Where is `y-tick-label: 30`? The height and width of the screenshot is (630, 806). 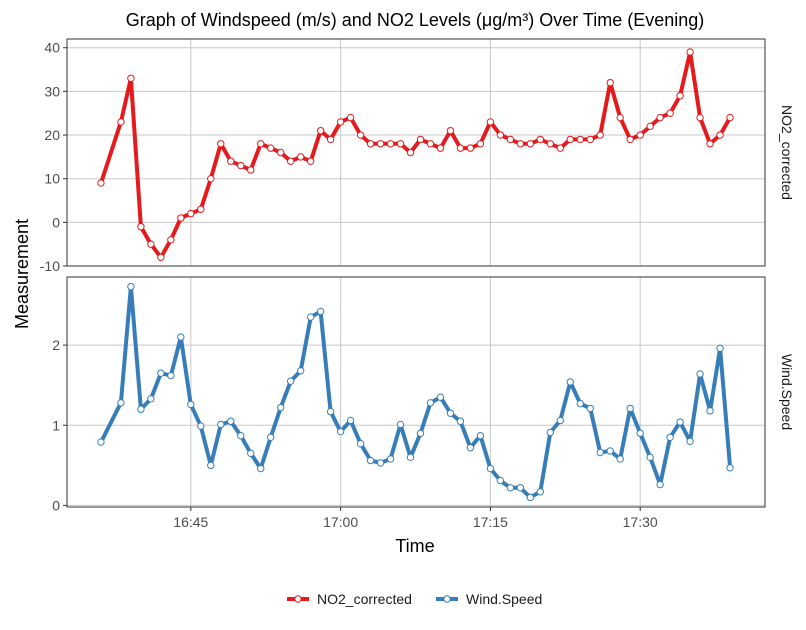 y-tick-label: 30 is located at coordinates (52, 91).